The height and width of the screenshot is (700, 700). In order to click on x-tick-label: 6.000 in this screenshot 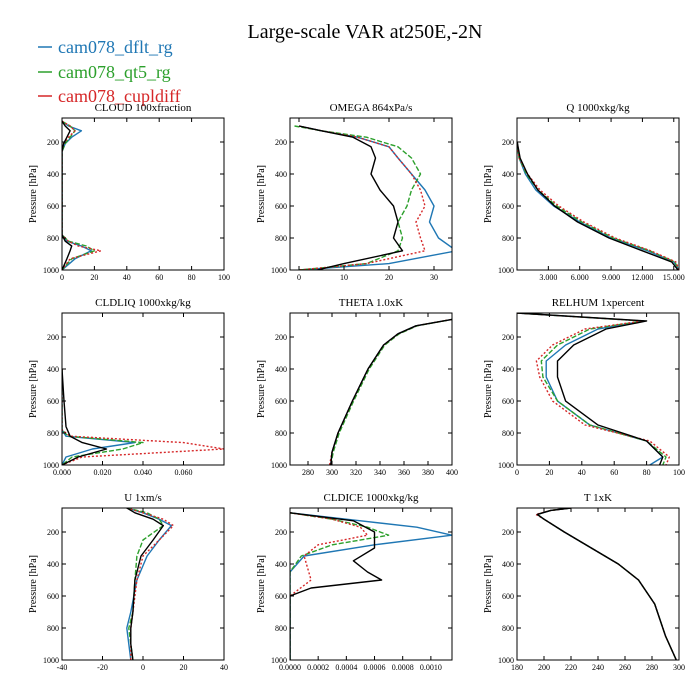, I will do `click(580, 277)`.